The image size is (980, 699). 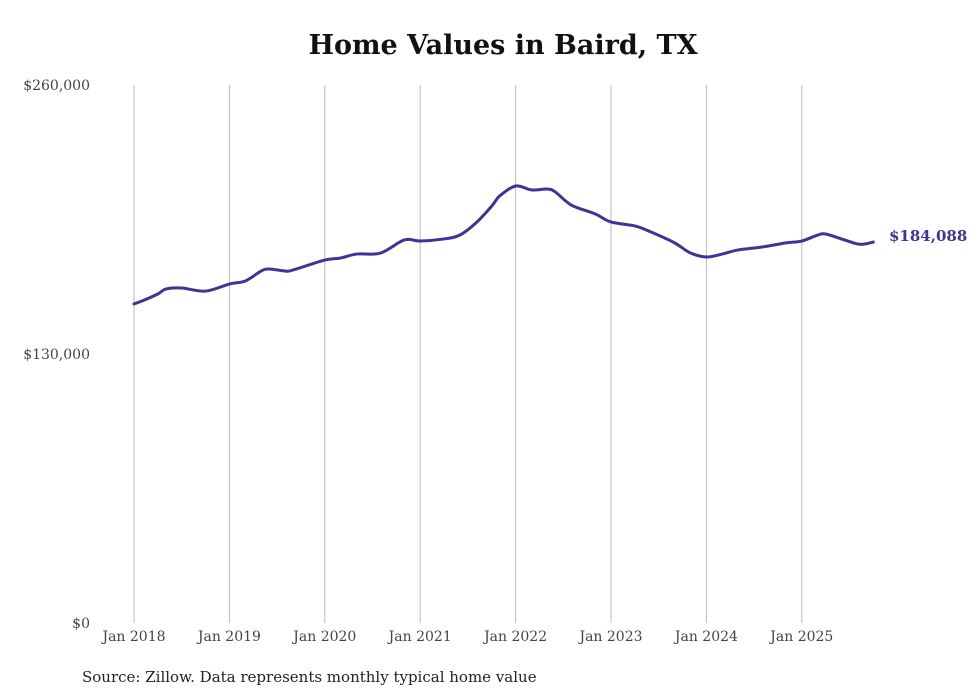 I want to click on y-tick-label: $260,000, so click(x=56, y=86).